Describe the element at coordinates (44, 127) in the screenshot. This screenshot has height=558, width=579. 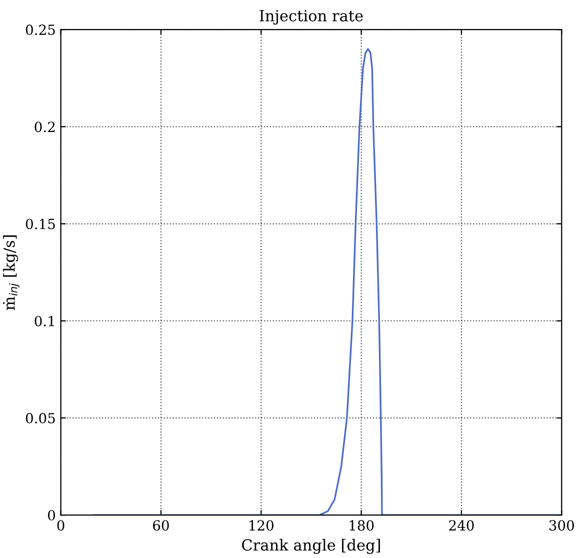
I see `y-tick-label: 0.2` at that location.